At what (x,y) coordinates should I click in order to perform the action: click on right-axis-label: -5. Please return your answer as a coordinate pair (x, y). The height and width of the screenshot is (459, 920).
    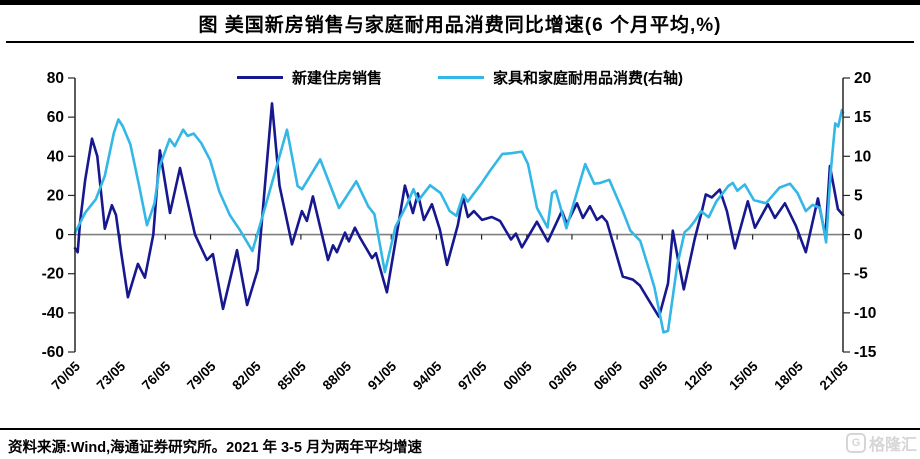
    Looking at the image, I should click on (861, 274).